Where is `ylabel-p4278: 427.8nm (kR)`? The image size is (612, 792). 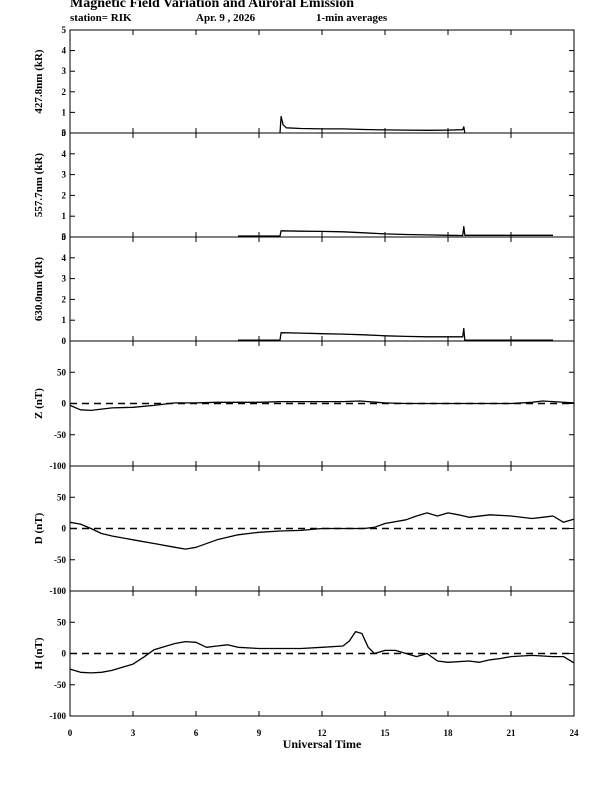
ylabel-p4278: 427.8nm (kR) is located at coordinates (39, 81).